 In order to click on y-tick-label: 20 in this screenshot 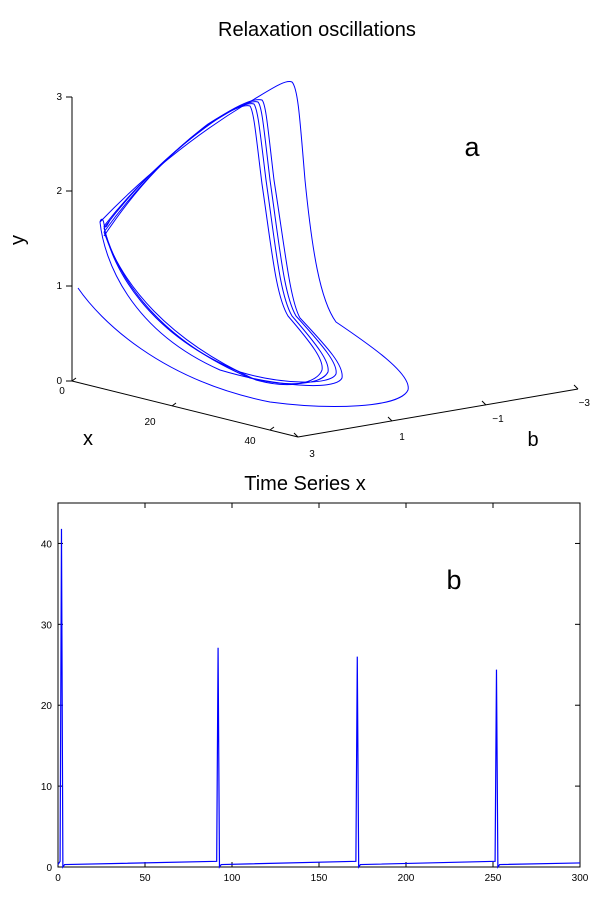, I will do `click(47, 706)`.